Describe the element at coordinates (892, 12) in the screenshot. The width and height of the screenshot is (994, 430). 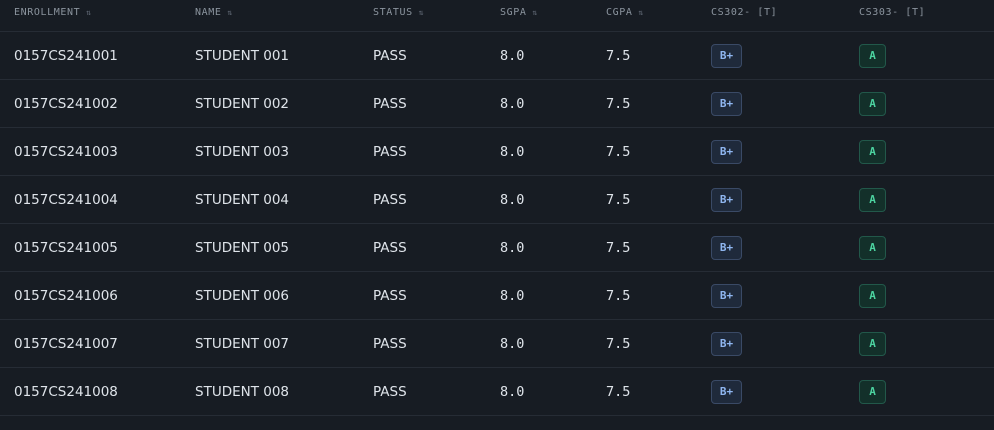
I see `column-header-label: CS303- [T]` at that location.